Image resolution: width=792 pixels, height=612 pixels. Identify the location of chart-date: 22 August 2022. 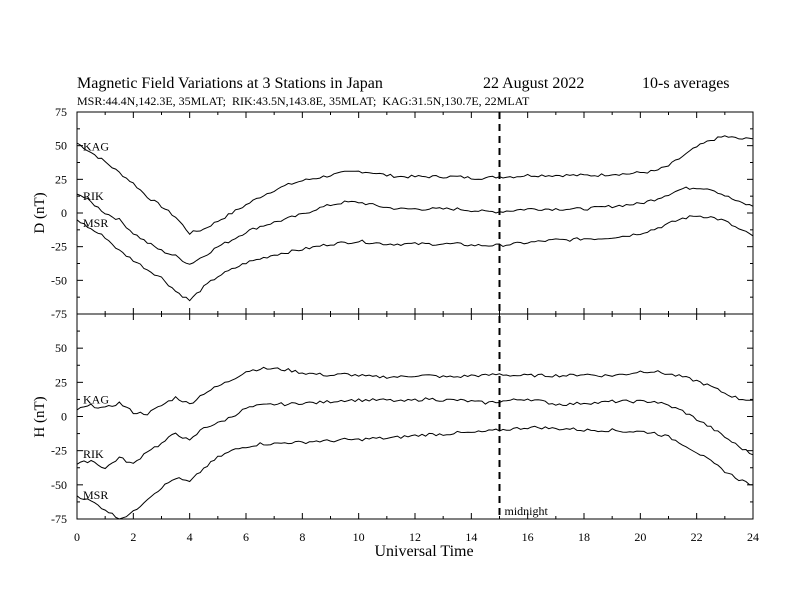
(533, 83).